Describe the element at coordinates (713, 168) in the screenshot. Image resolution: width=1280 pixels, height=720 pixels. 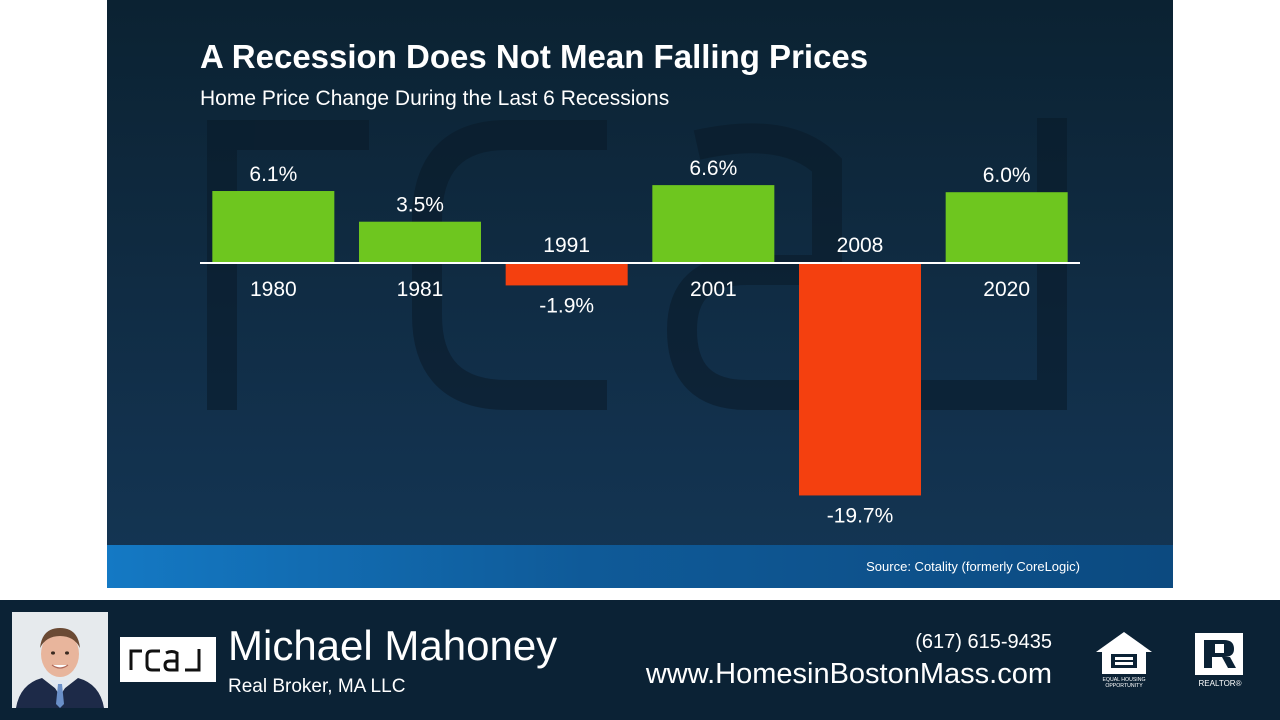
I see `data-label-2001: 6.6%` at that location.